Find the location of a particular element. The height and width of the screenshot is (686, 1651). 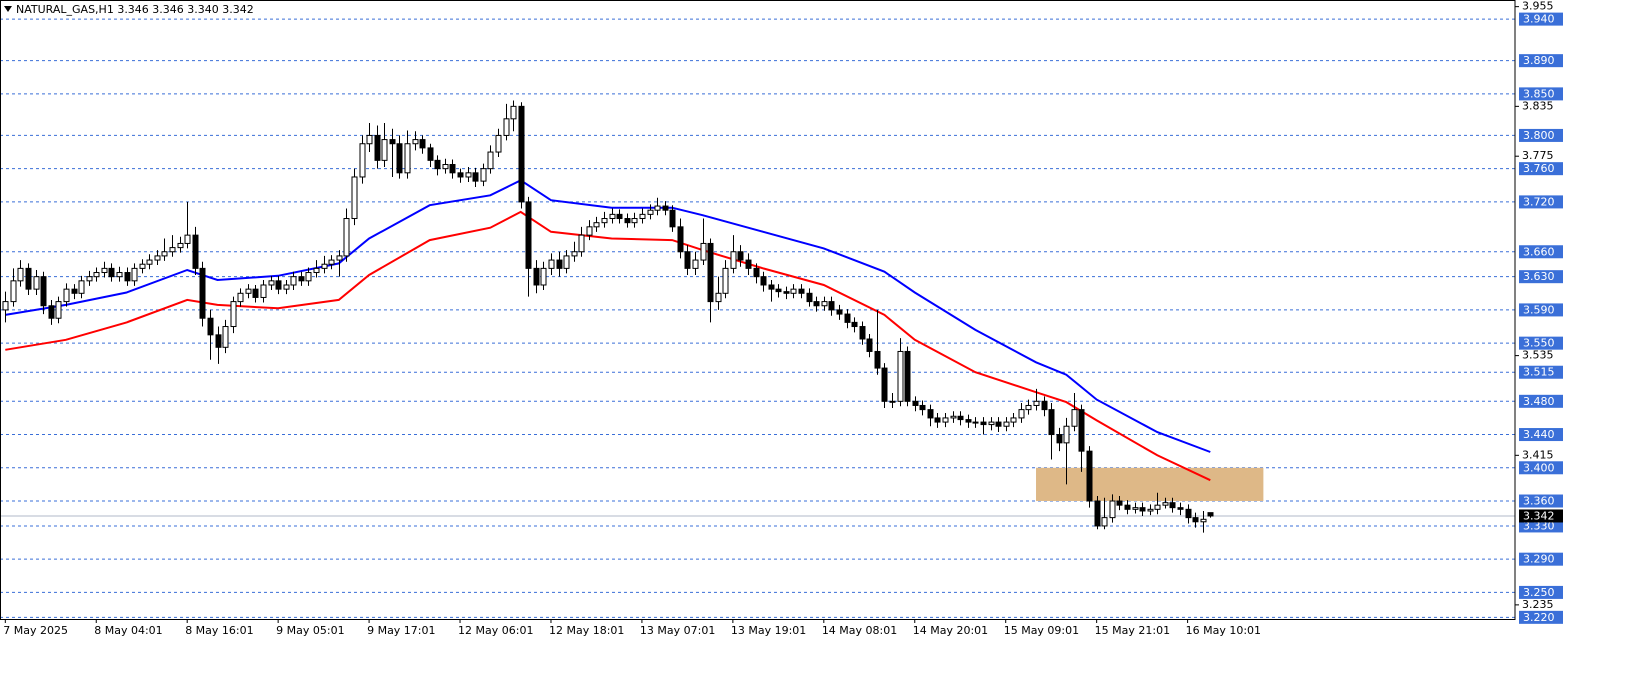

level-label: 3.550 is located at coordinates (1539, 343).